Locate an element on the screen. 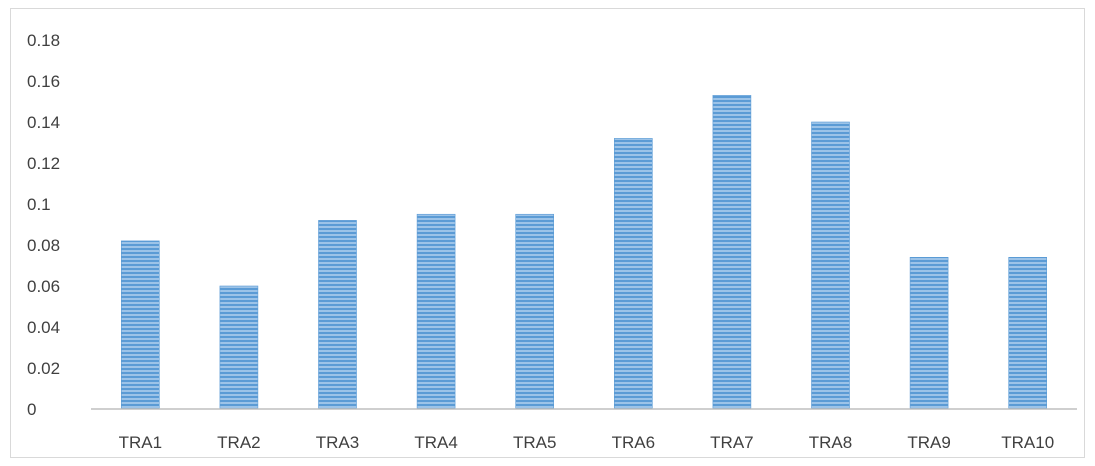  y-tick-label: 0.04 is located at coordinates (43, 327).